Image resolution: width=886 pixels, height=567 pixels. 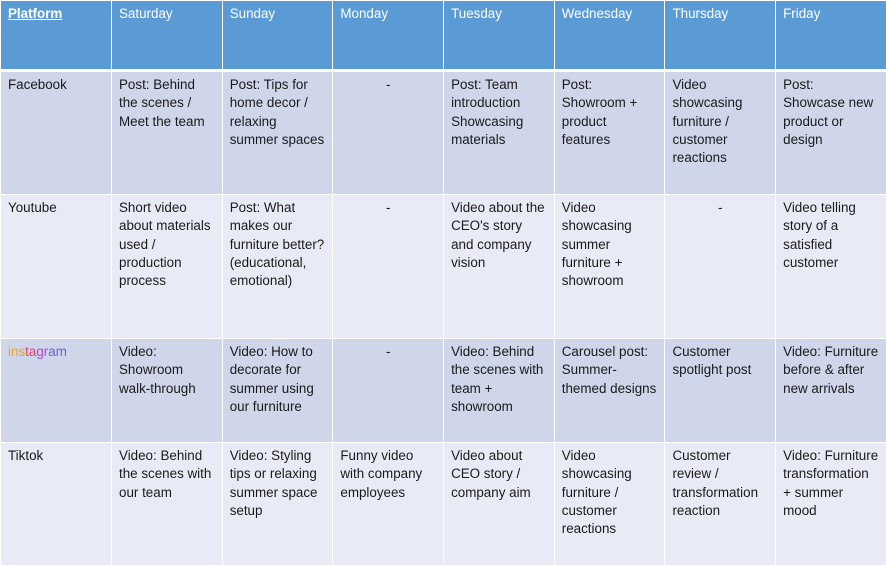 I want to click on platform-cell-facebook: Facebook, so click(x=56, y=132).